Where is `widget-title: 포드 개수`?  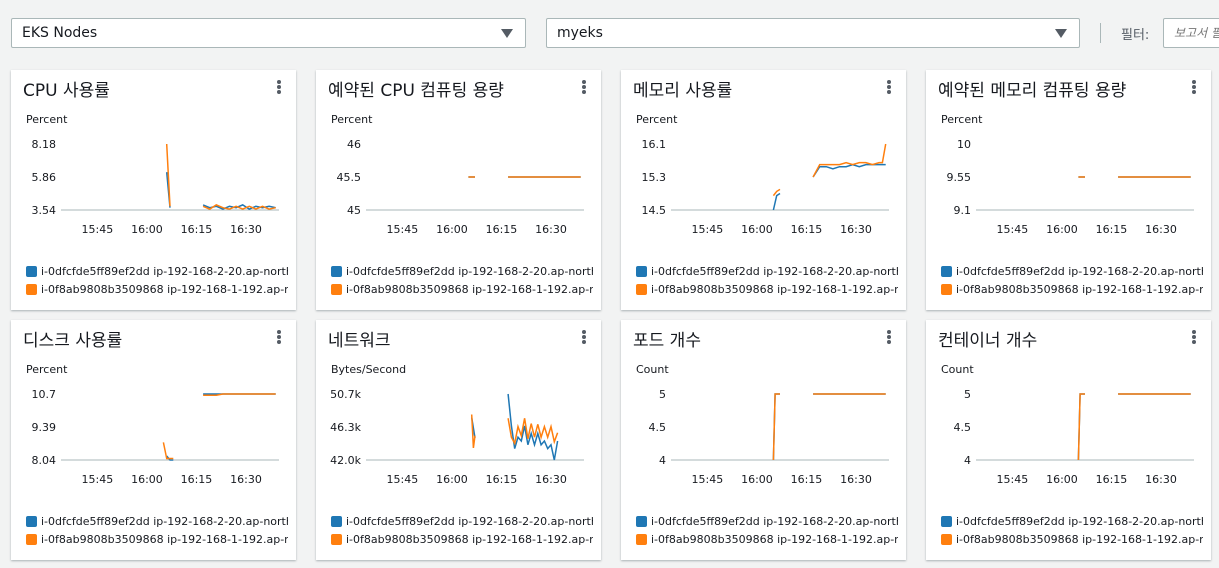
widget-title: 포드 개수 is located at coordinates (667, 341).